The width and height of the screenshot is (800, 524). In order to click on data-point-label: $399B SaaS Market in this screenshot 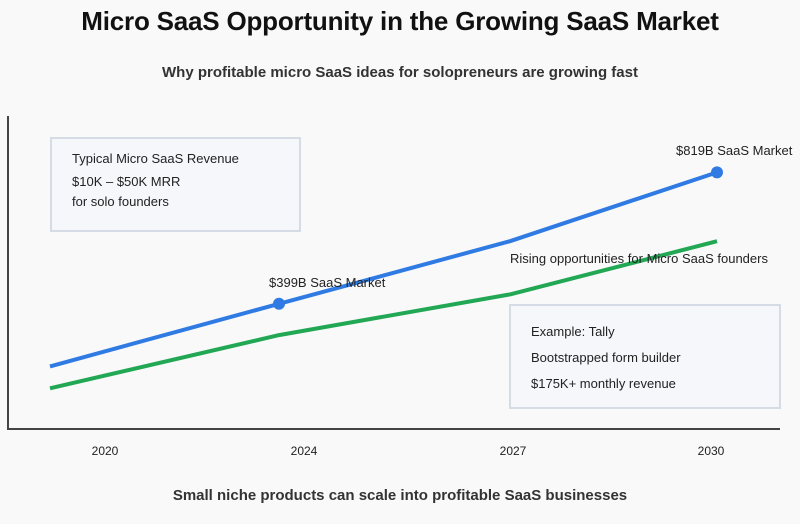, I will do `click(327, 282)`.